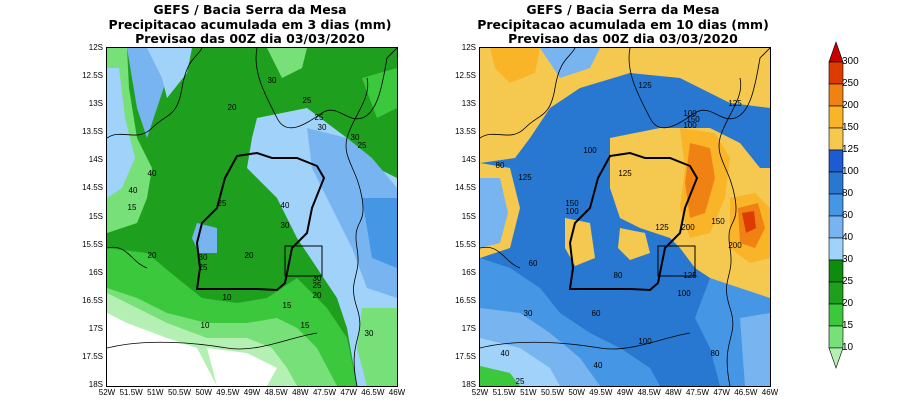  I want to click on contour-label: 10, so click(227, 297).